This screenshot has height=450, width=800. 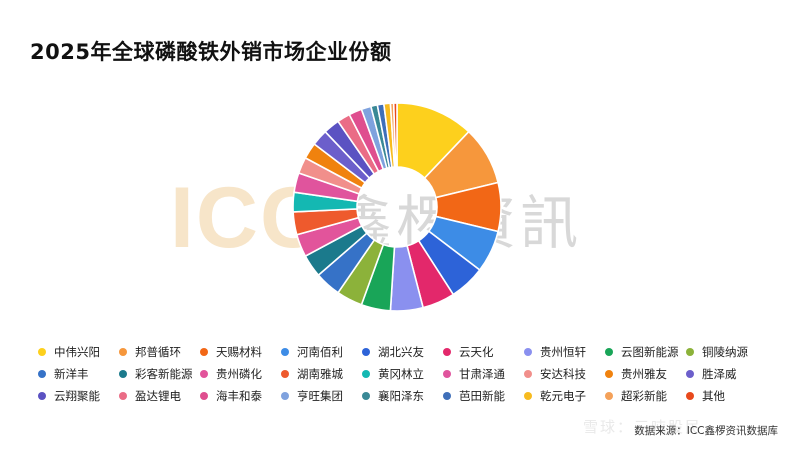 I want to click on legend-item: 贵州雅友, so click(x=645, y=374).